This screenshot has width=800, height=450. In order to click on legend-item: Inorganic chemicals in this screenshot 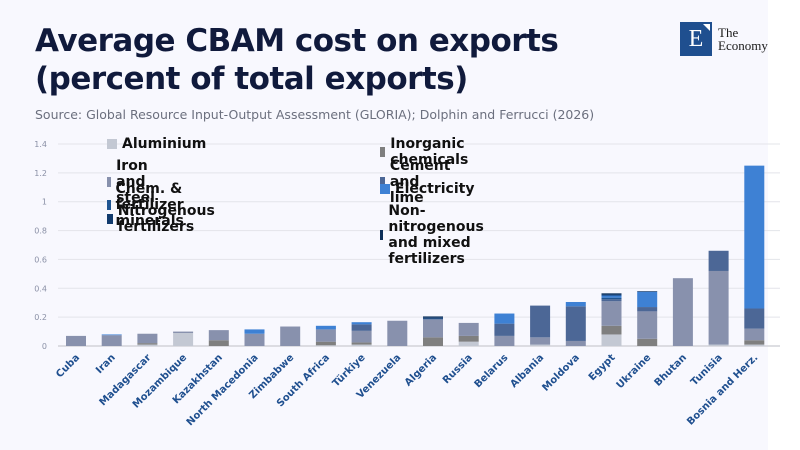, I will do `click(426, 152)`.